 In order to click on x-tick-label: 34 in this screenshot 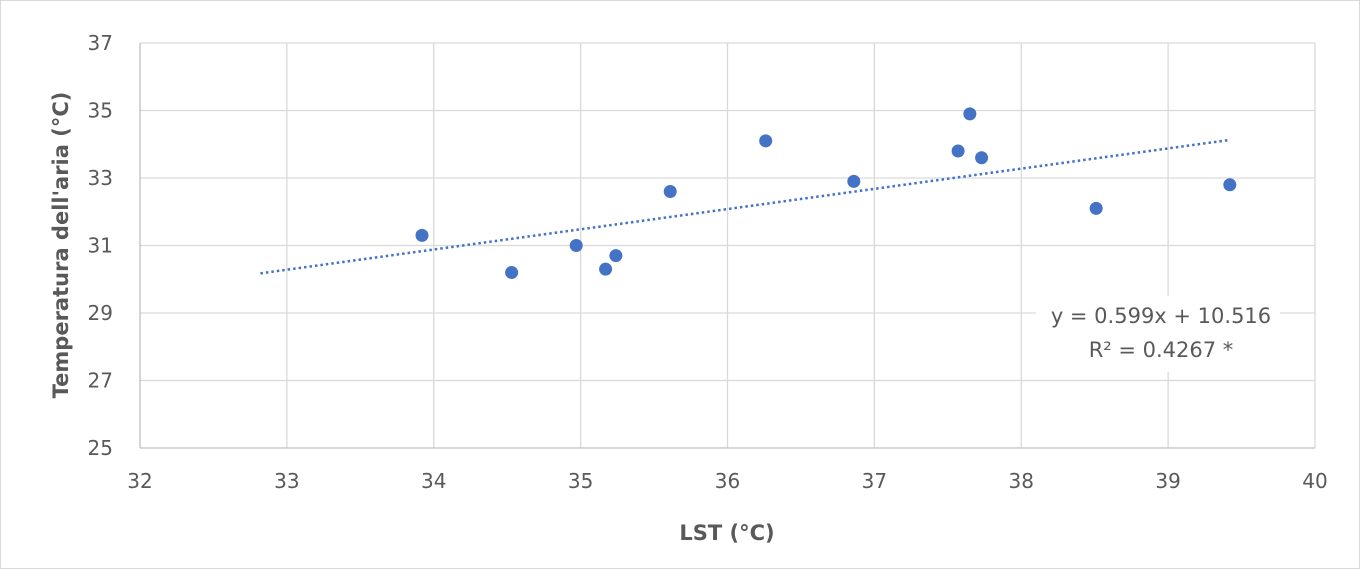, I will do `click(433, 481)`.